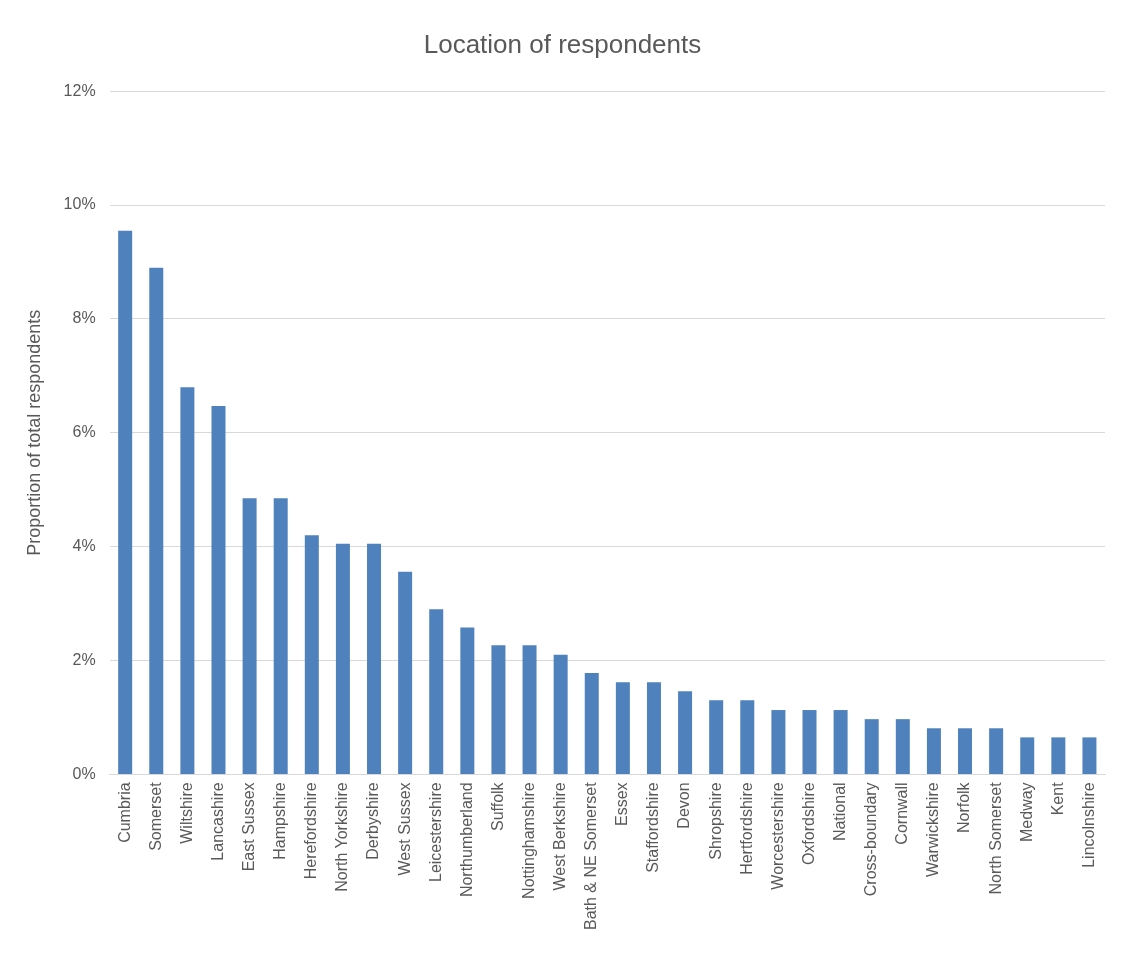 This screenshot has height=958, width=1125. What do you see at coordinates (79, 90) in the screenshot?
I see `y-tick-label: 12%` at bounding box center [79, 90].